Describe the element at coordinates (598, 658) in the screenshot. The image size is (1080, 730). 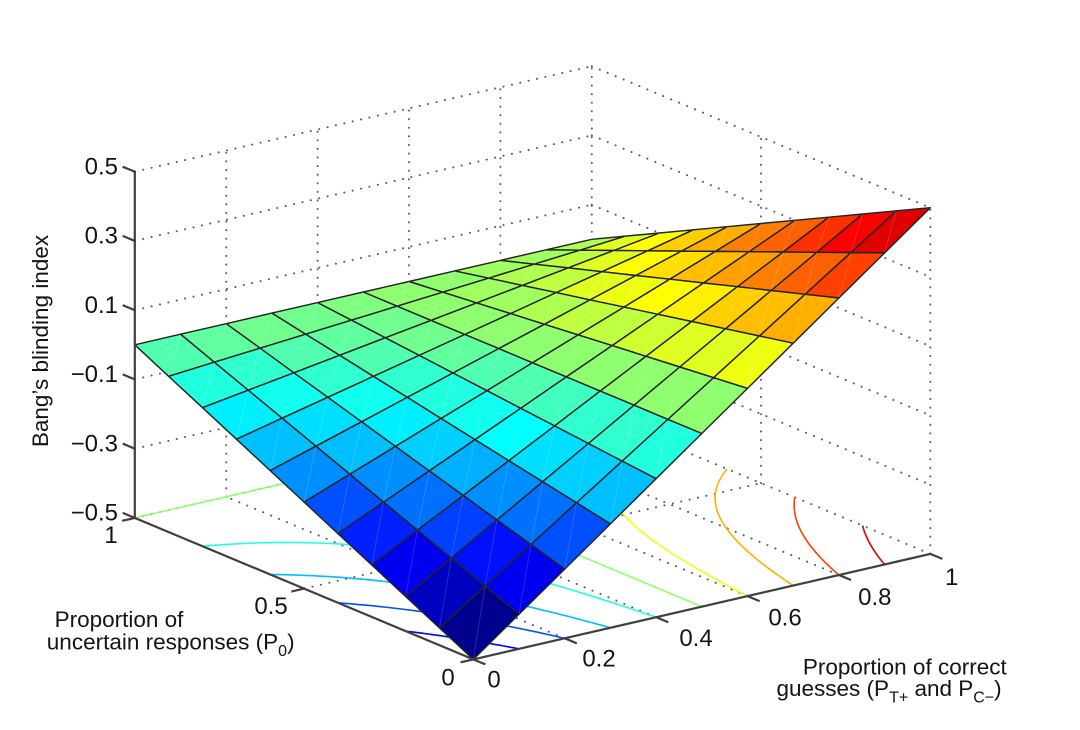
I see `svg-text: 0.2` at that location.